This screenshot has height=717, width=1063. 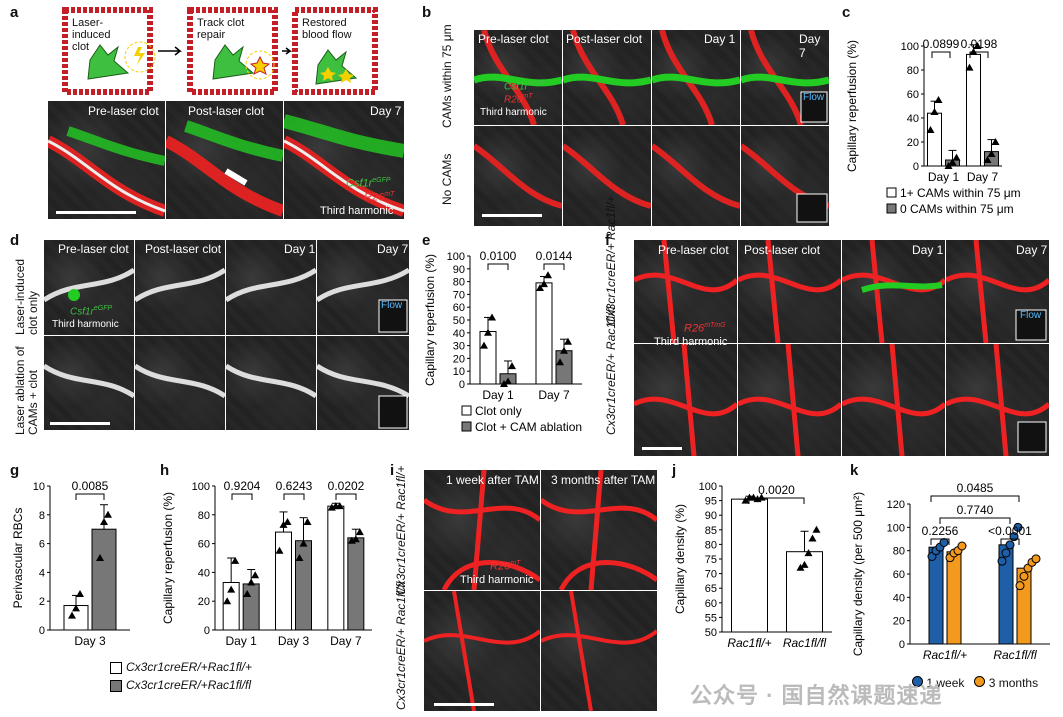 What do you see at coordinates (960, 193) in the screenshot?
I see `legend-label: 1+ CAMs within 75 μm` at bounding box center [960, 193].